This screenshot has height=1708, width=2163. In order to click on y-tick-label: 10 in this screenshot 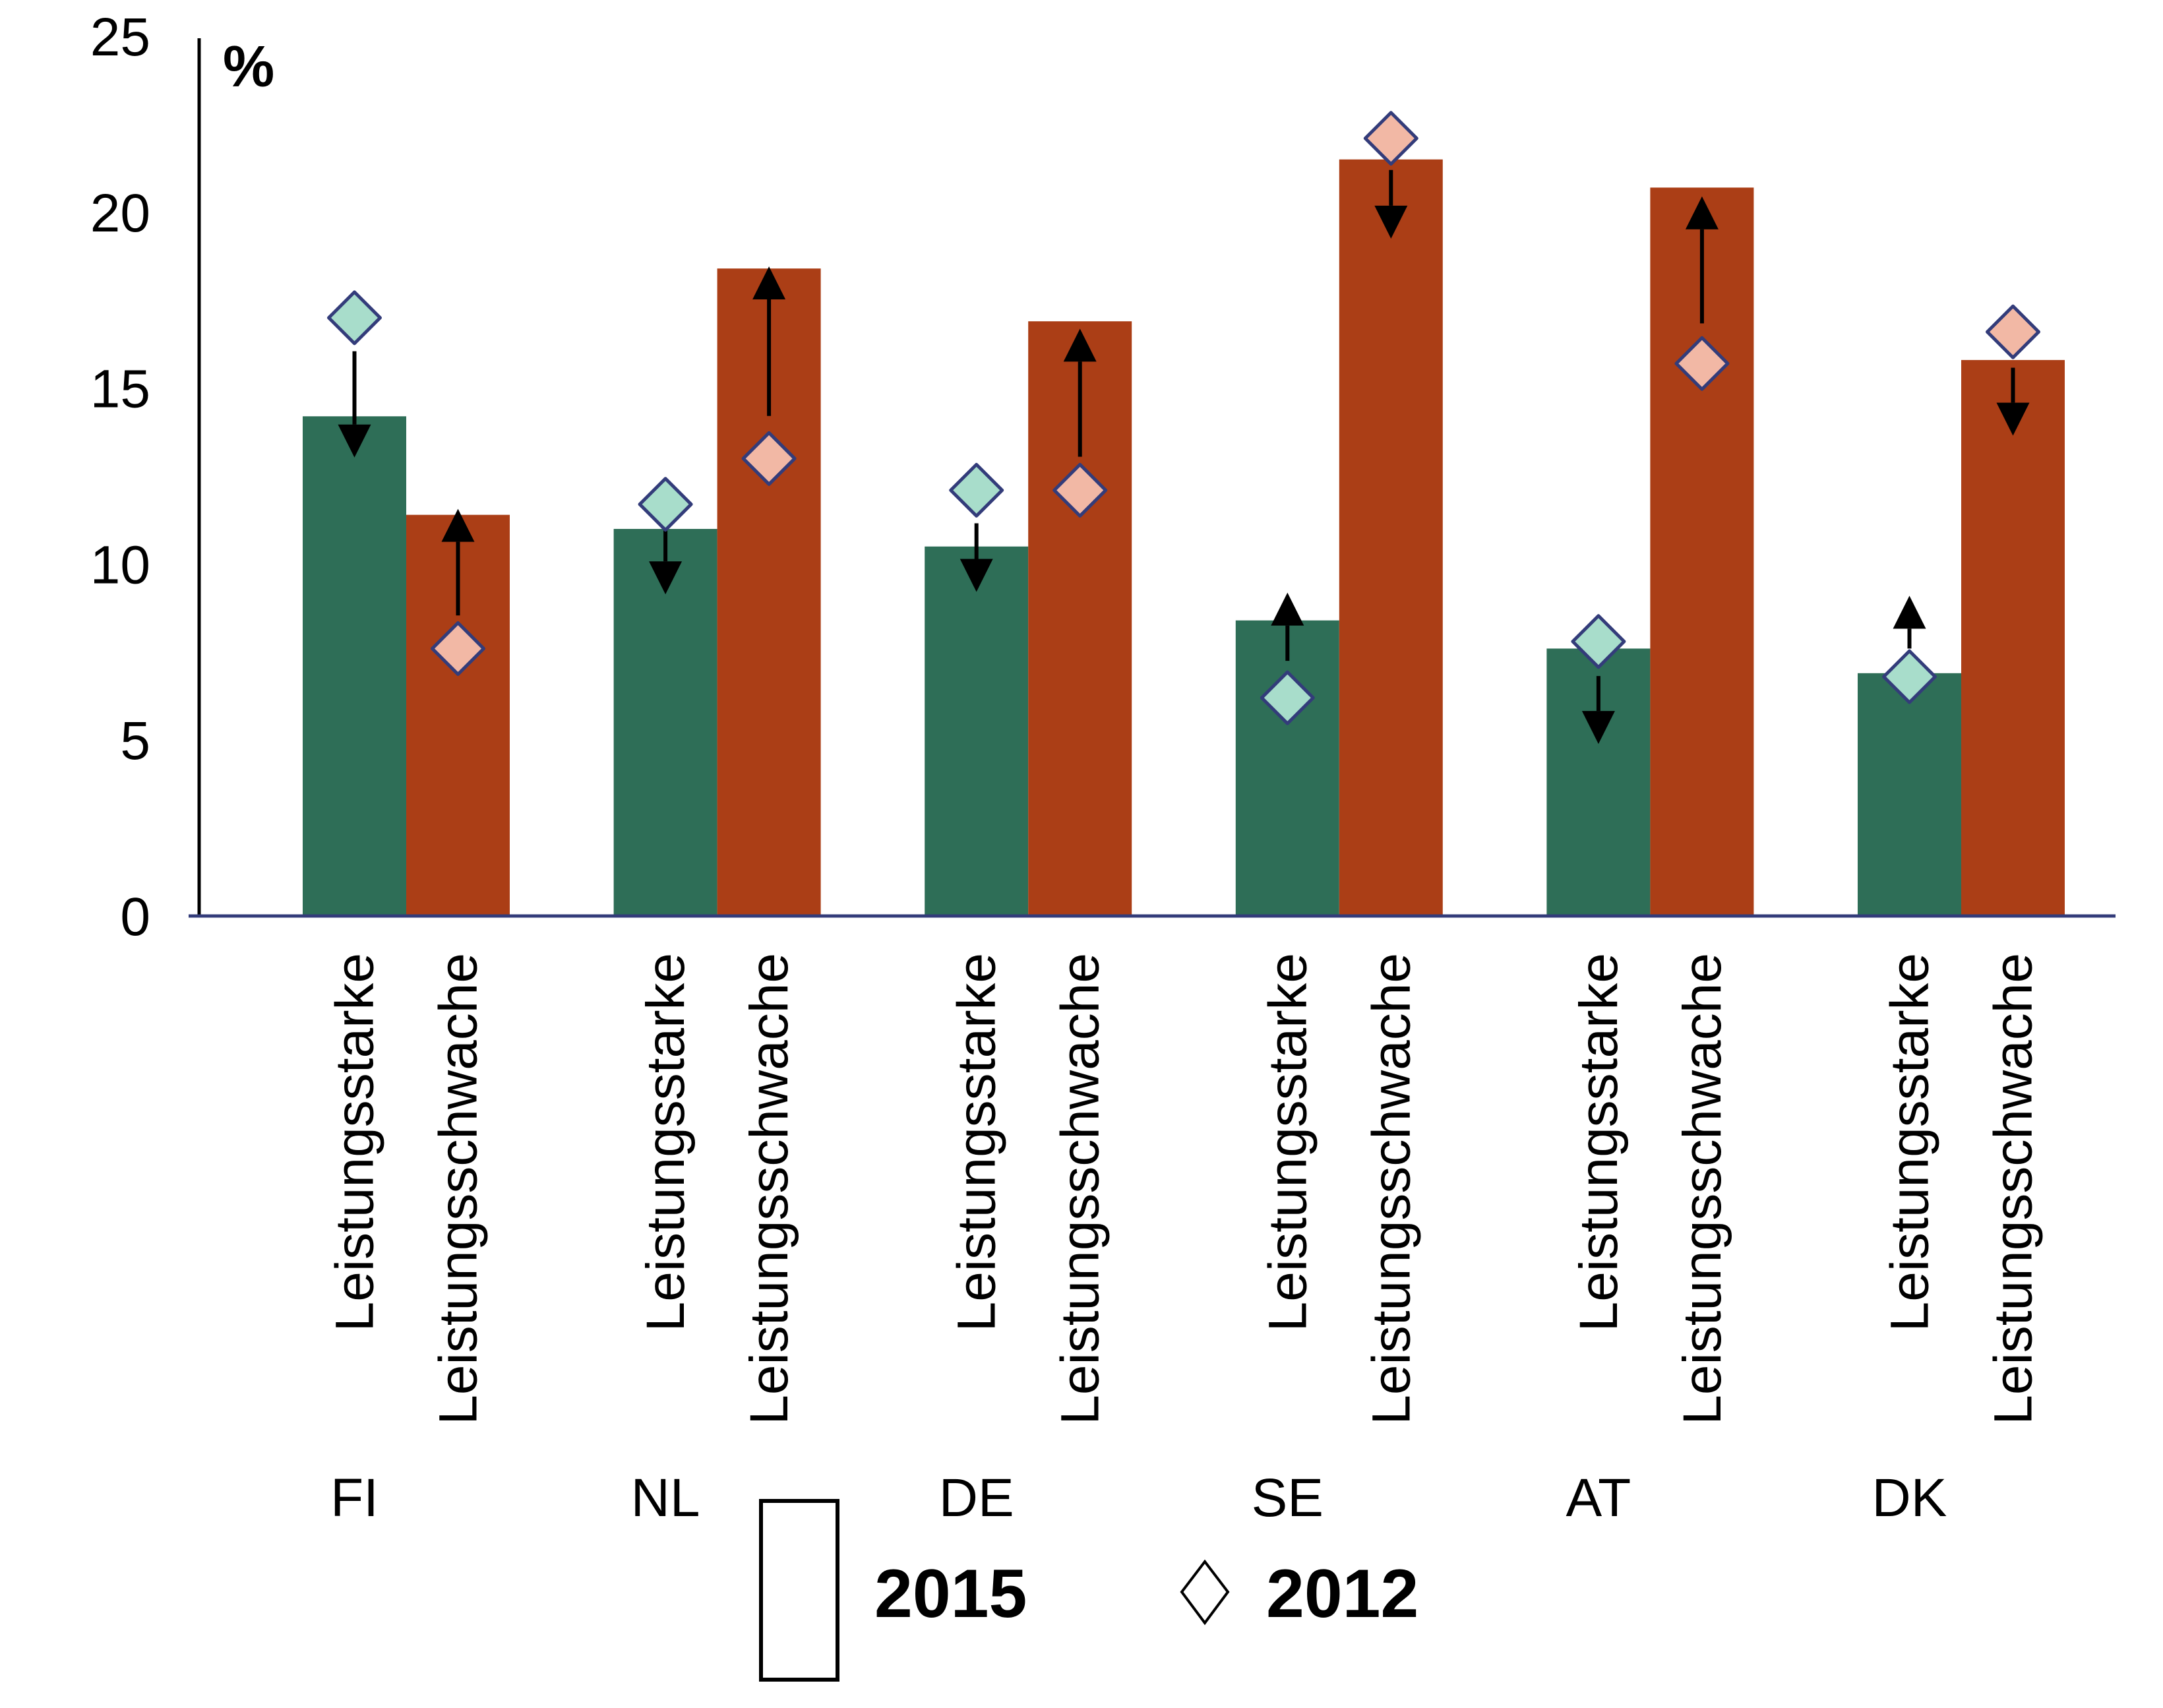, I will do `click(120, 565)`.